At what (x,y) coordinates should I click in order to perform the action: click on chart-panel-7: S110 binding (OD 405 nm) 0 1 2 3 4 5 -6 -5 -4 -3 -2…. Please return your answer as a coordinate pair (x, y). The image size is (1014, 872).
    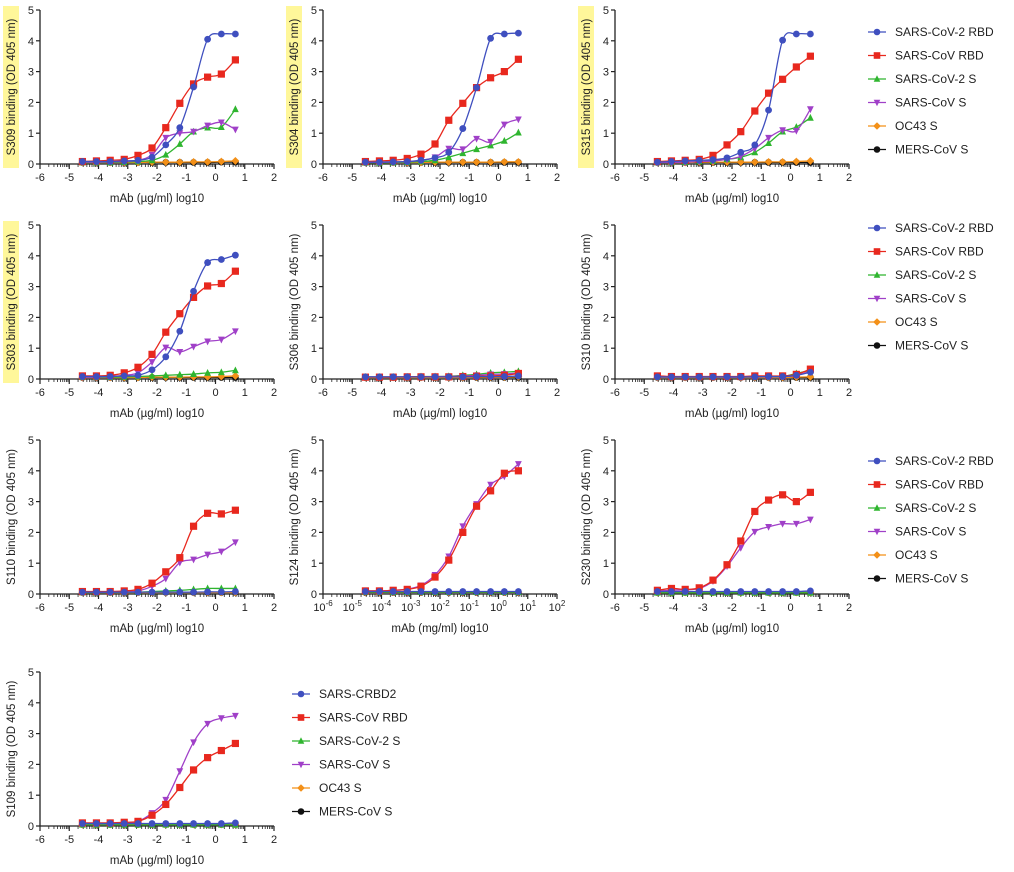
    Looking at the image, I should click on (141, 535).